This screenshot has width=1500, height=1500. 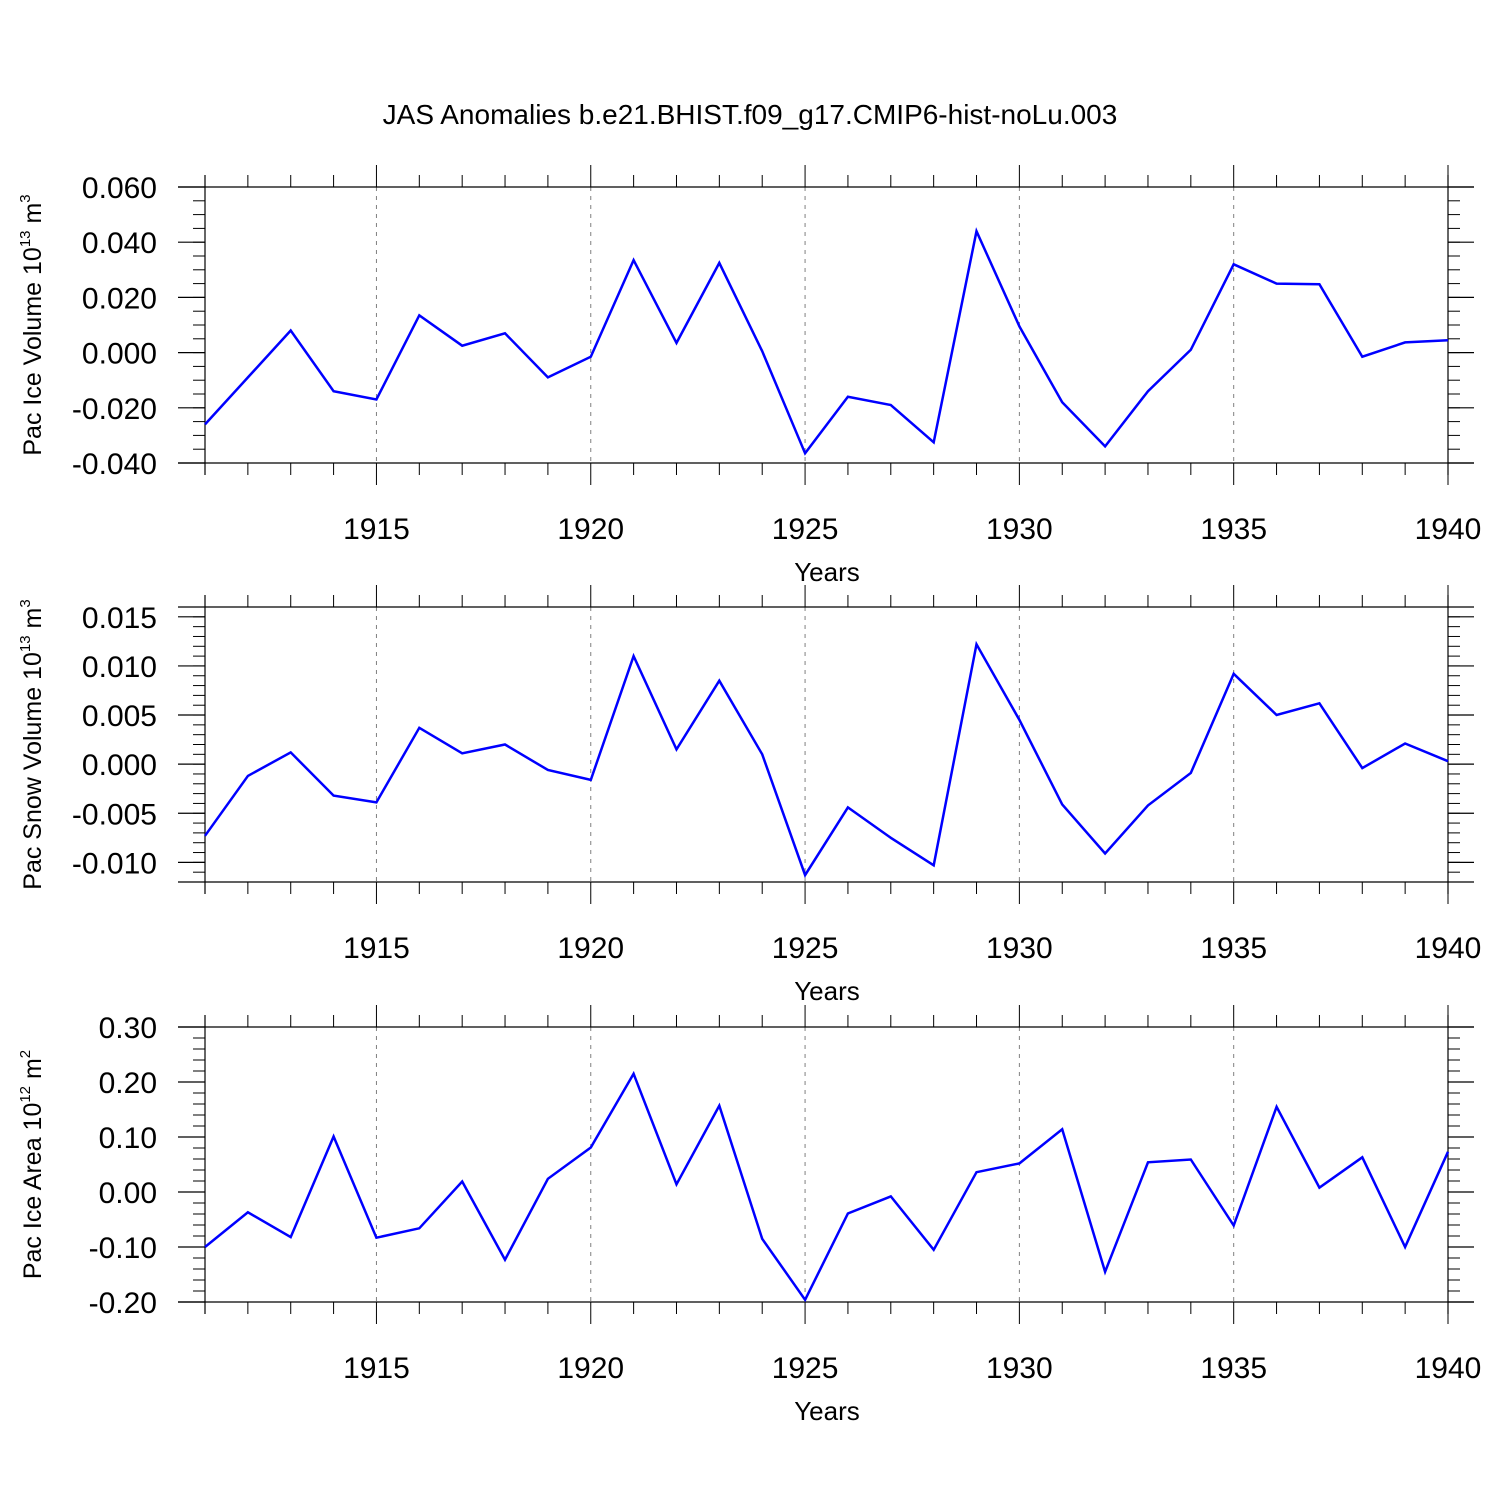 I want to click on y-tick-label: 0.015, so click(x=119, y=618).